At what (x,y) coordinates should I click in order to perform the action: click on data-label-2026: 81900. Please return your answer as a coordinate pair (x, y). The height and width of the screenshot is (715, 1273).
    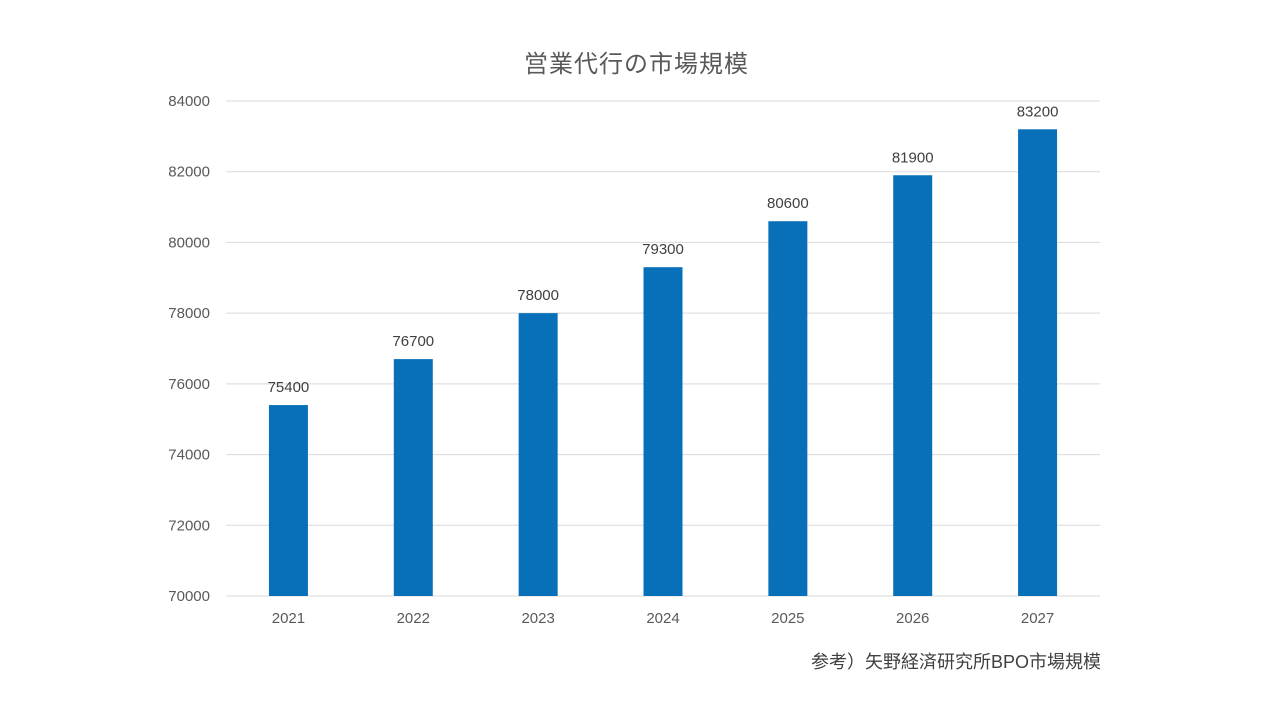
    Looking at the image, I should click on (913, 157).